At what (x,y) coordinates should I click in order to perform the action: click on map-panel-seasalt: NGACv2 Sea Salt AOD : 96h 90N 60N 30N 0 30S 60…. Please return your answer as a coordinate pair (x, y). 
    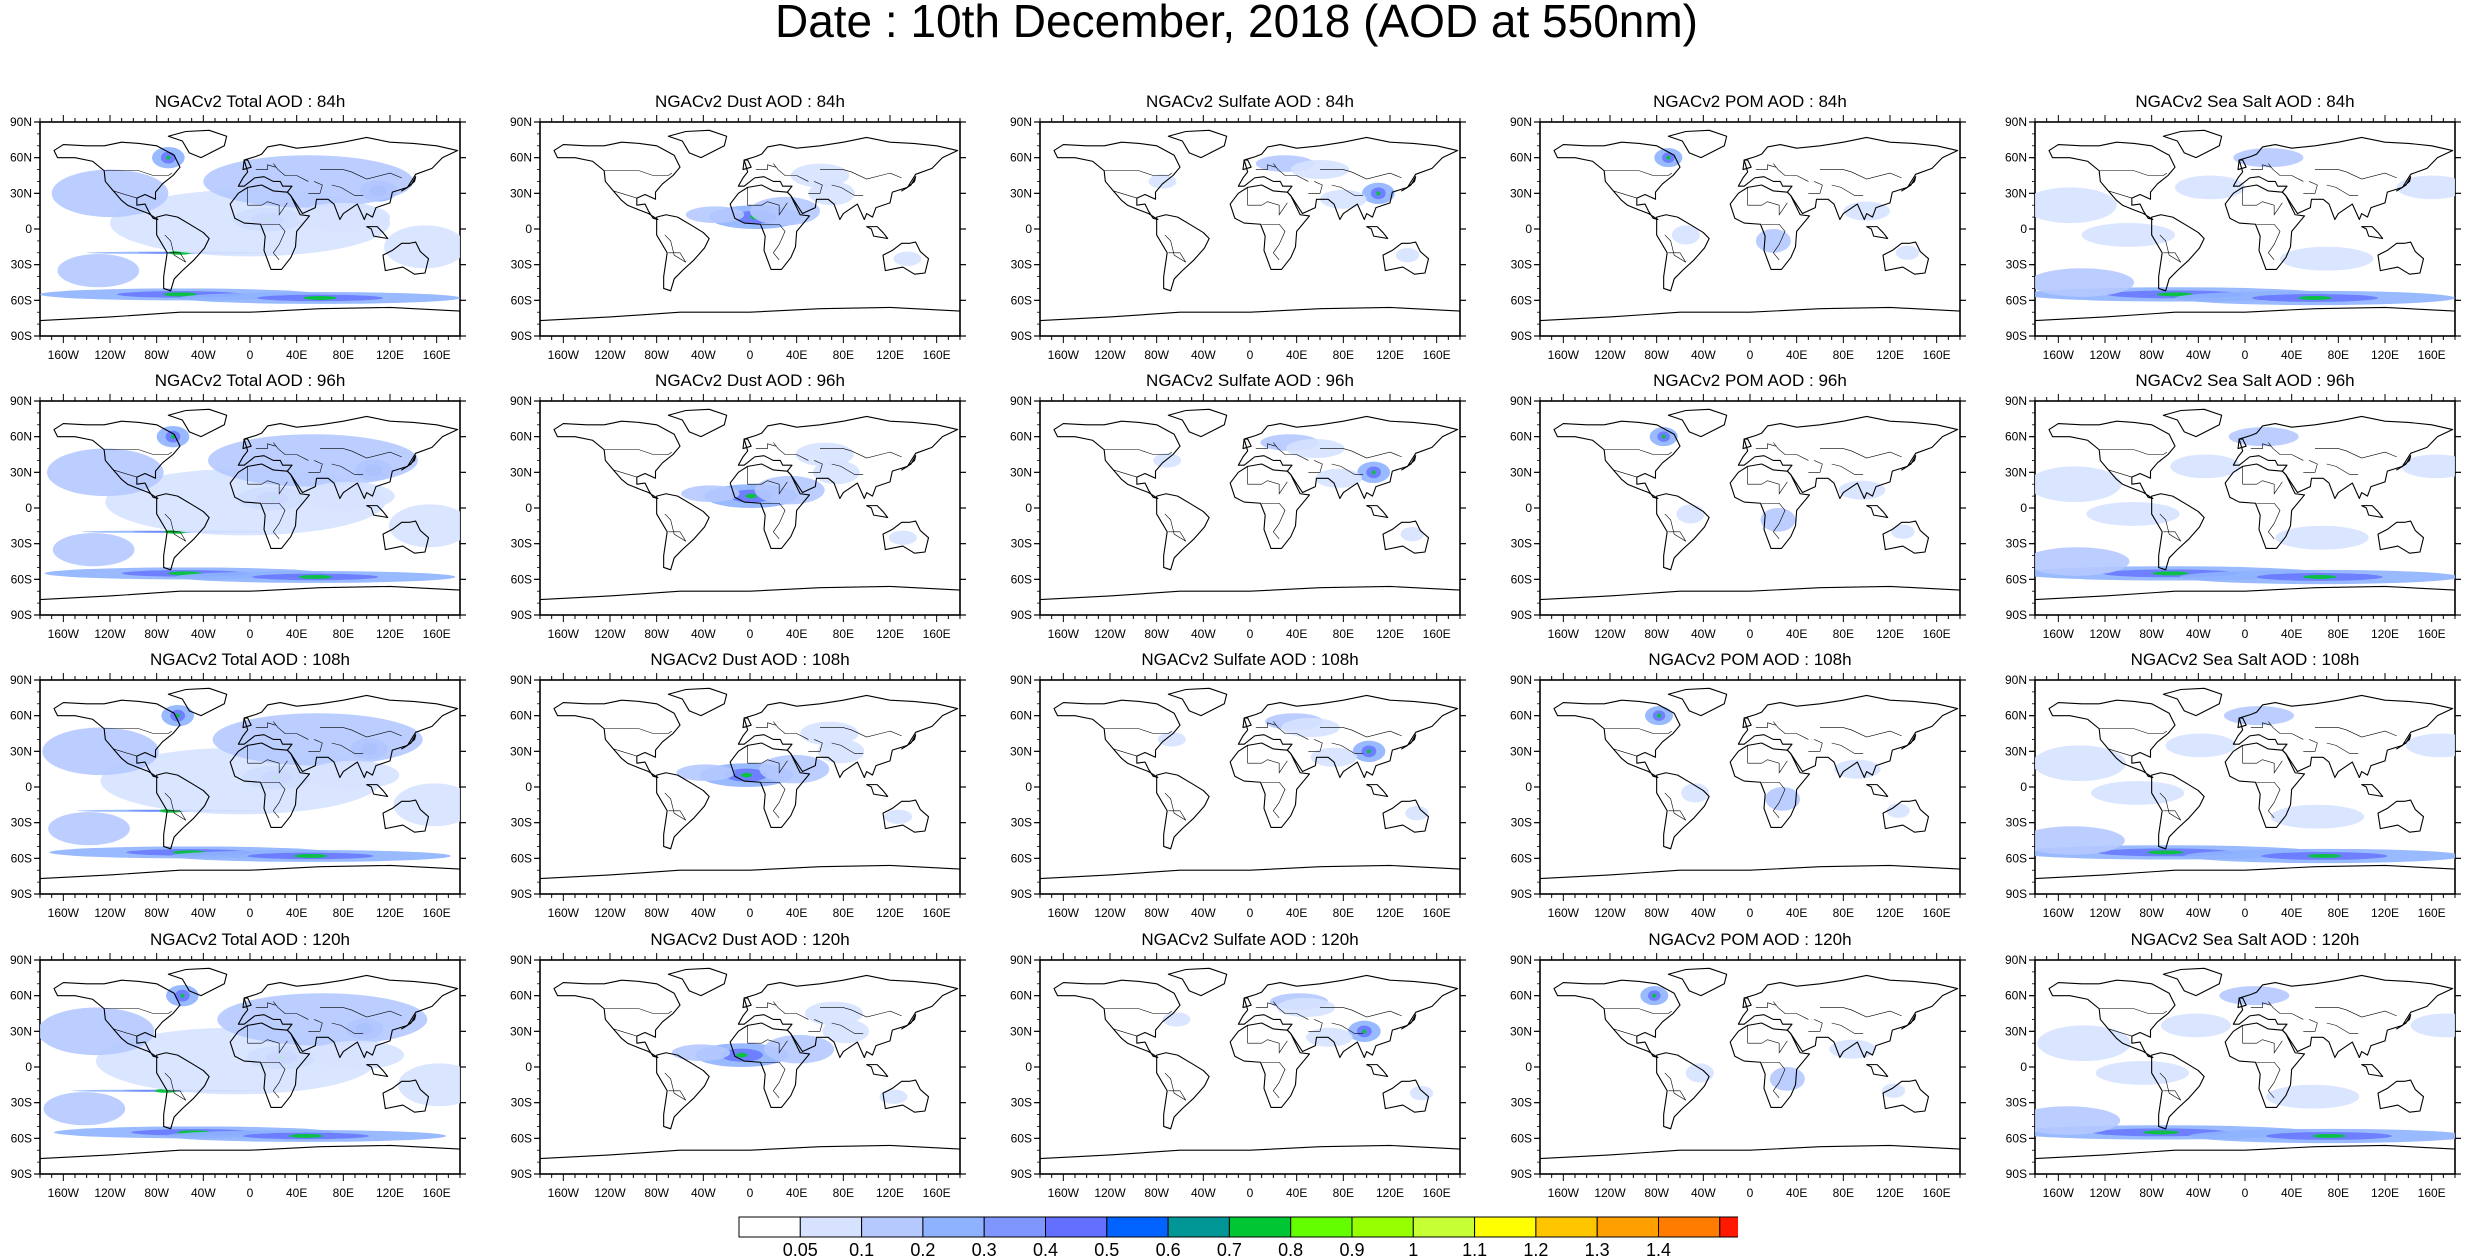
    Looking at the image, I should click on (2228, 506).